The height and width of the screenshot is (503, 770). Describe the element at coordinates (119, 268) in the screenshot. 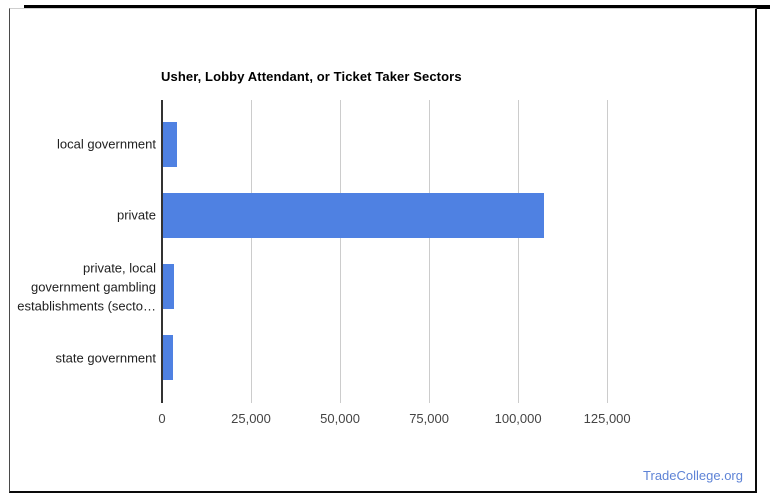

I see `category-label-line: private, local` at that location.